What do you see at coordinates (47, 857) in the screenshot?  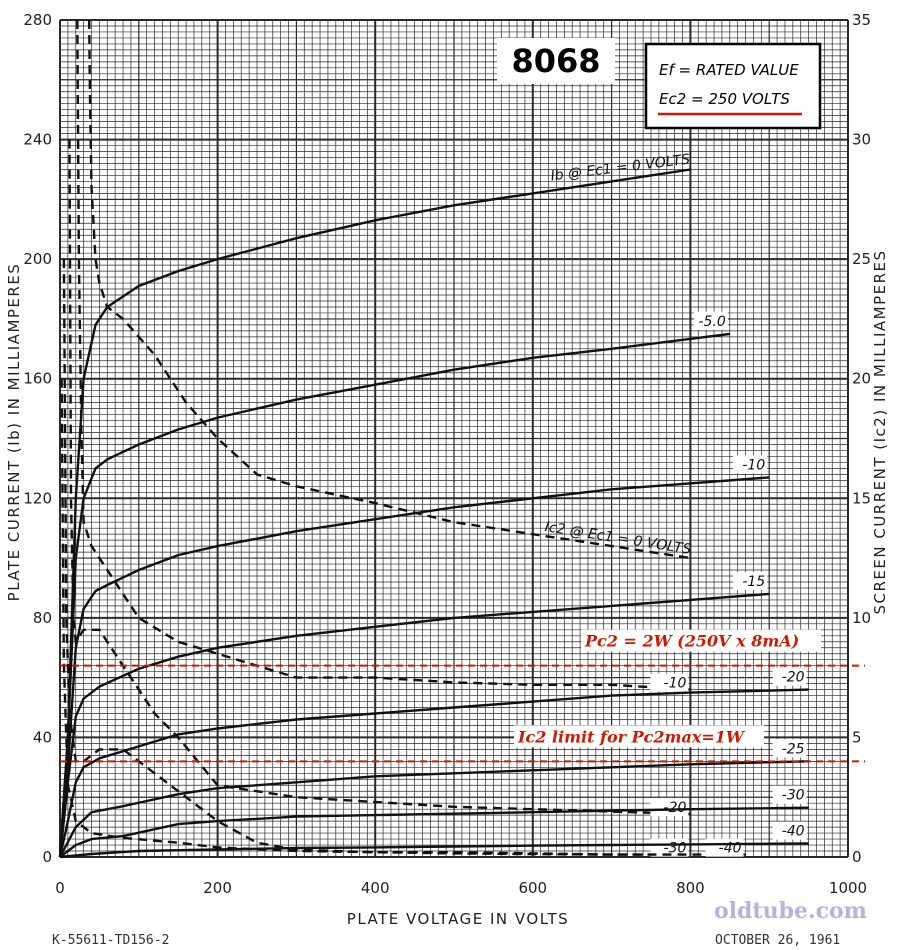 I see `y-tick-label: 0` at bounding box center [47, 857].